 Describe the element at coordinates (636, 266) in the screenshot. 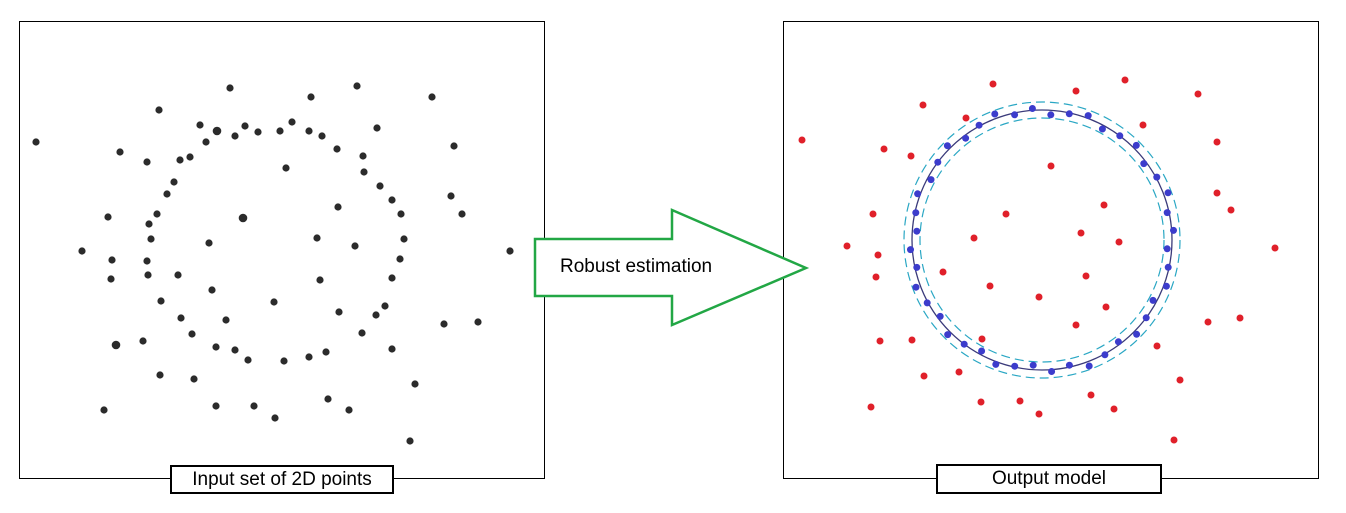

I see `arrow-label: Robust estimation` at that location.